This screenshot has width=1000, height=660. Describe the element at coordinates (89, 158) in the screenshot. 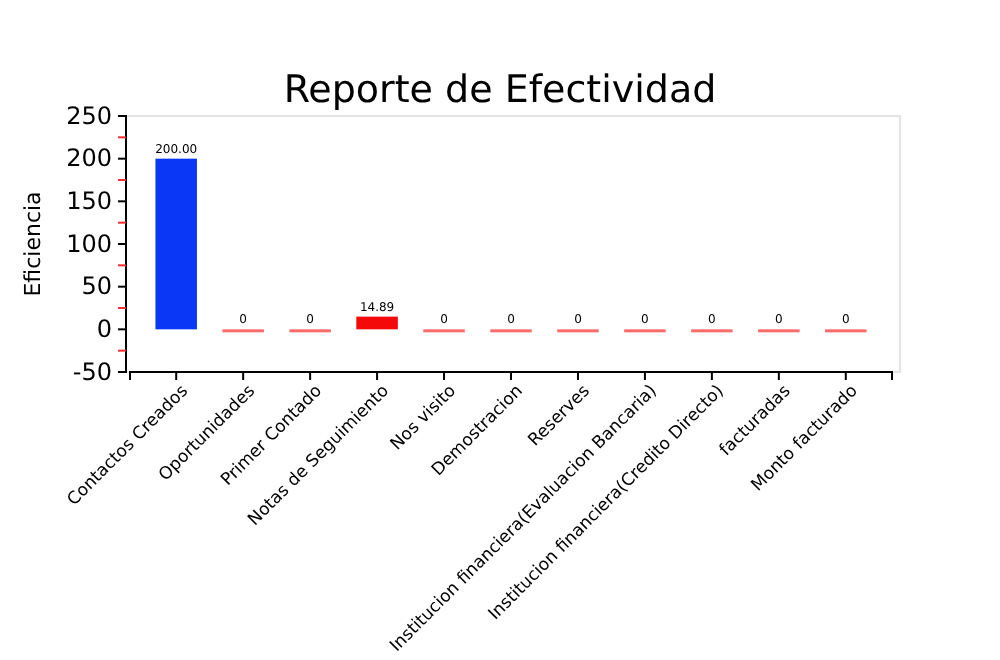

I see `y-tick-label: 200` at that location.